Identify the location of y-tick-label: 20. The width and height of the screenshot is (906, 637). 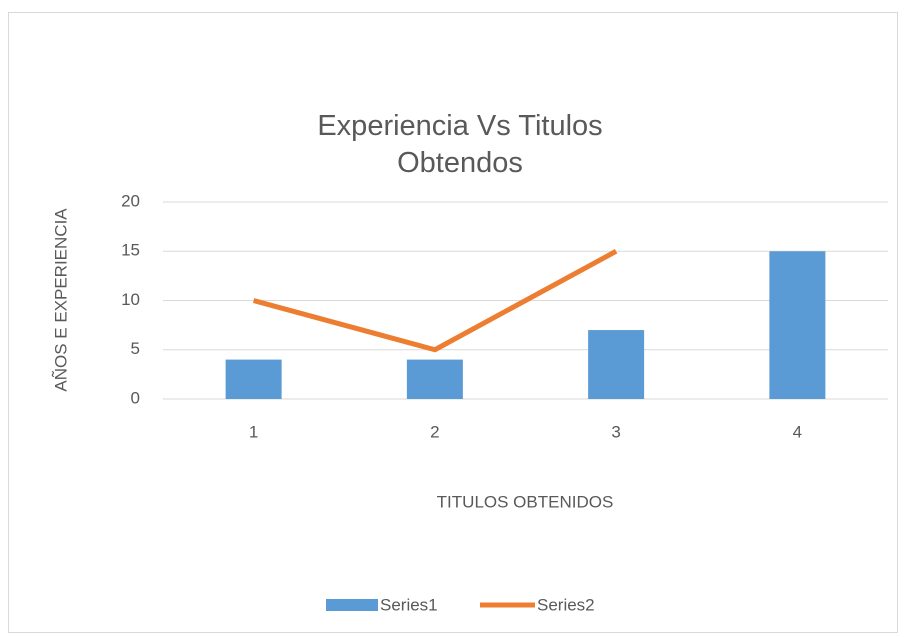
(130, 200).